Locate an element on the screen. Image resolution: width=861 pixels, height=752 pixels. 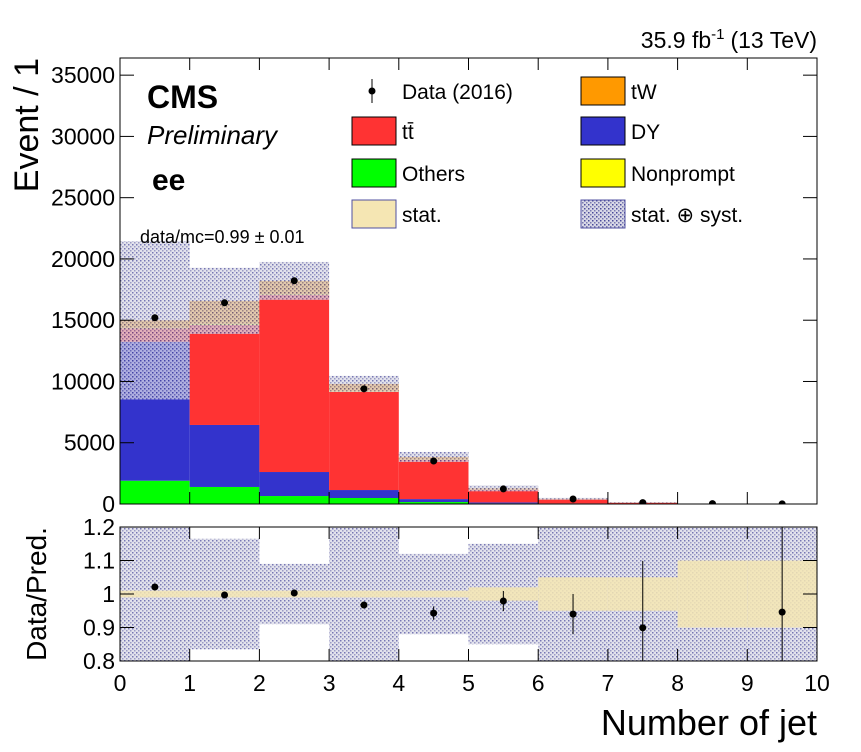
y-tick-label: 35000 is located at coordinates (83, 75).